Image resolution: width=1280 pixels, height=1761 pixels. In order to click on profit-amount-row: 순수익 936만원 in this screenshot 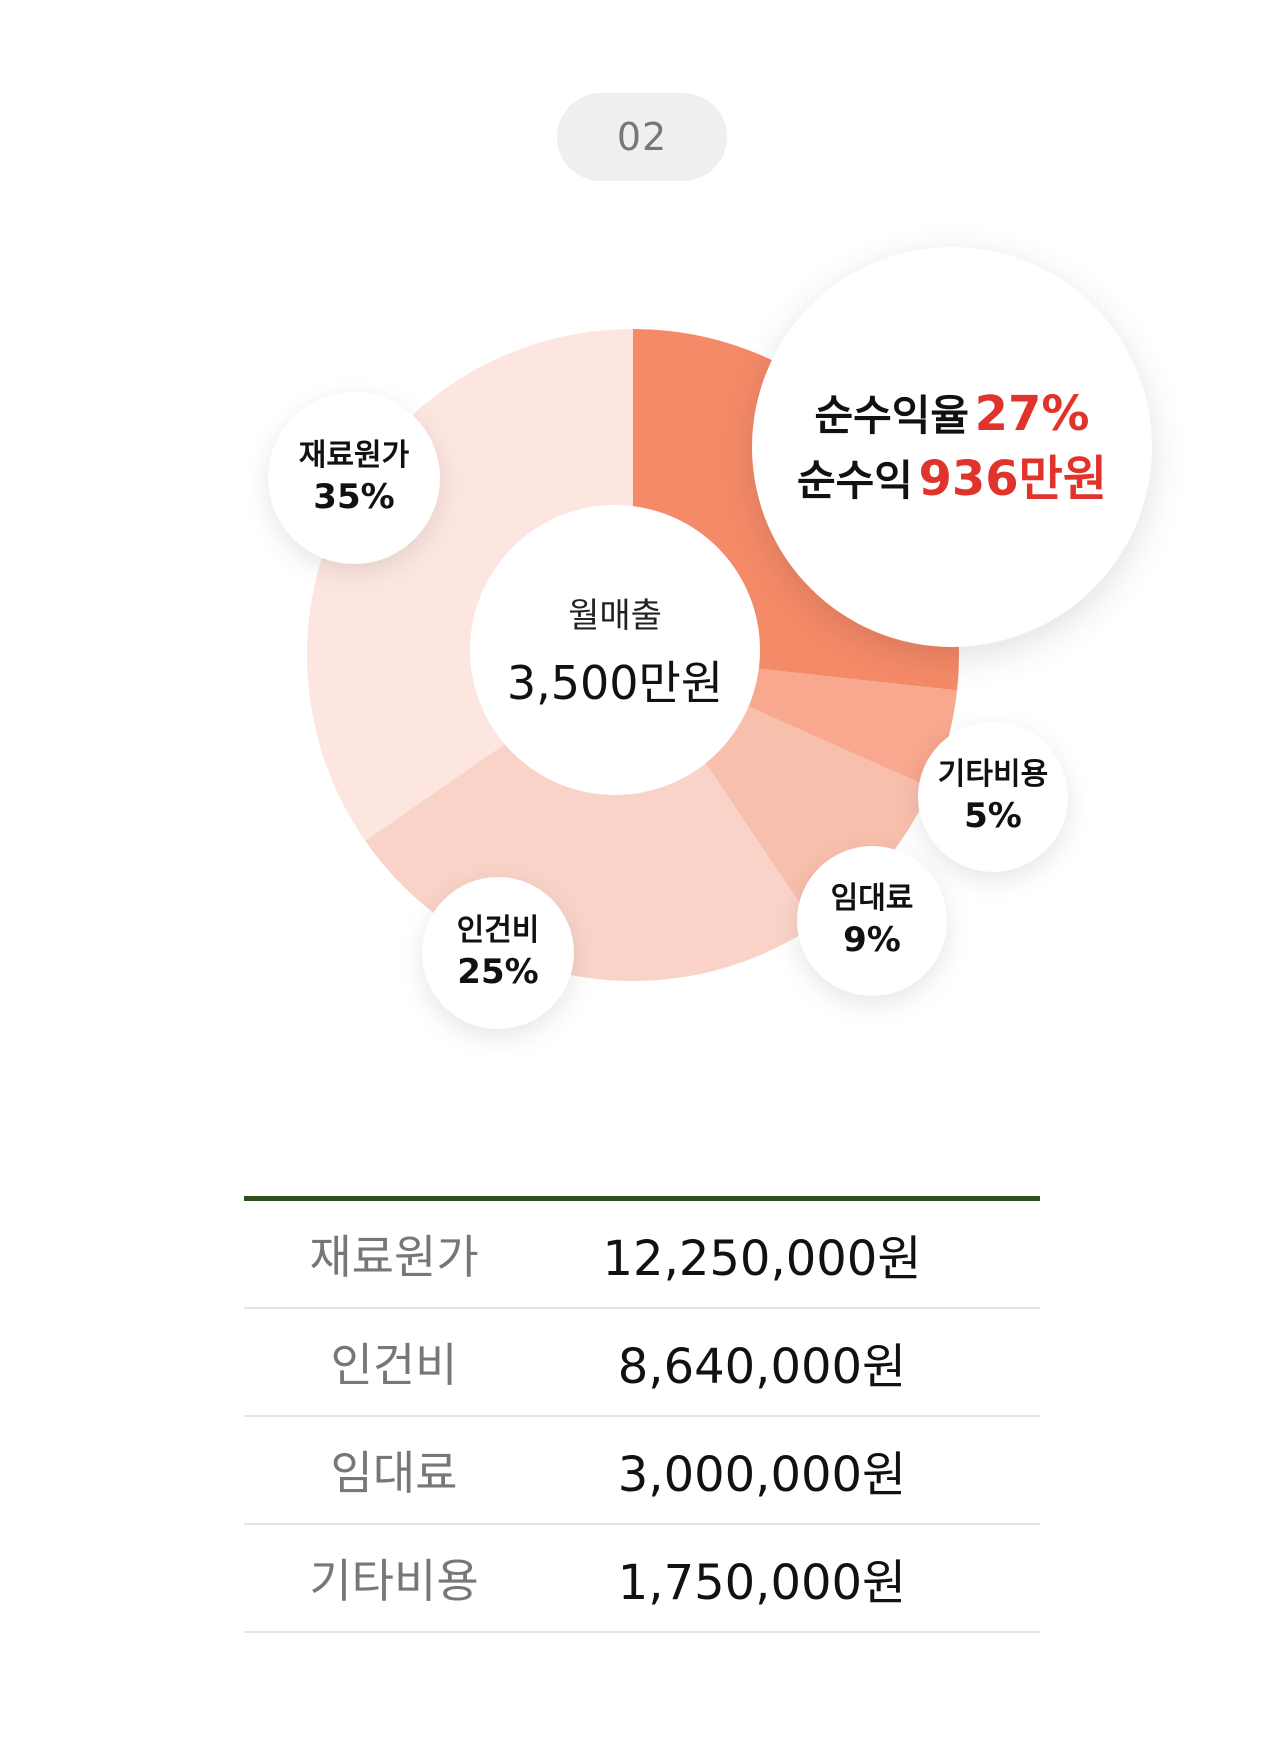, I will do `click(952, 479)`.